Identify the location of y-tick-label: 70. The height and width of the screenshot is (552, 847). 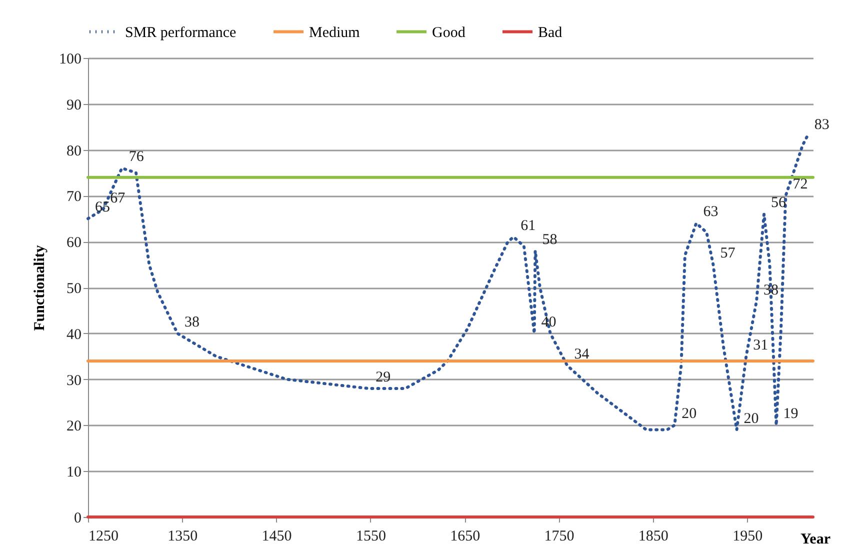
(74, 197).